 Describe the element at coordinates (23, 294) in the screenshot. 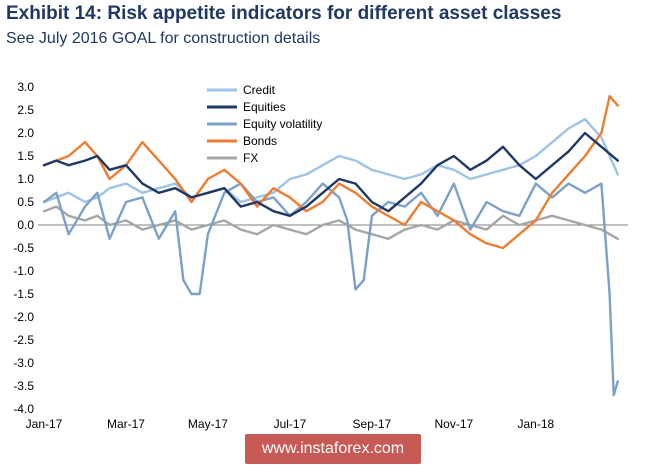

I see `y-tick-label: -1.5` at that location.